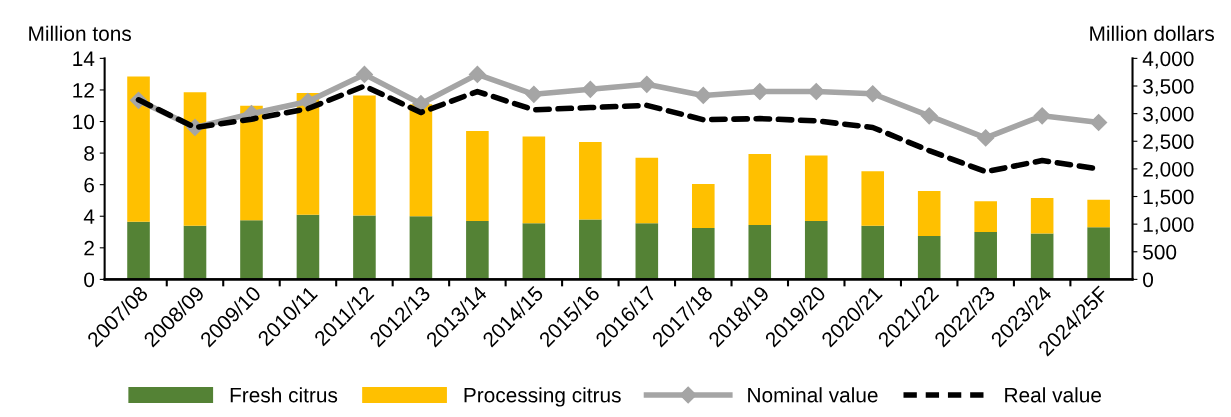 This screenshot has width=1231, height=417. Describe the element at coordinates (542, 397) in the screenshot. I see `legend-label: Processing citrus` at that location.